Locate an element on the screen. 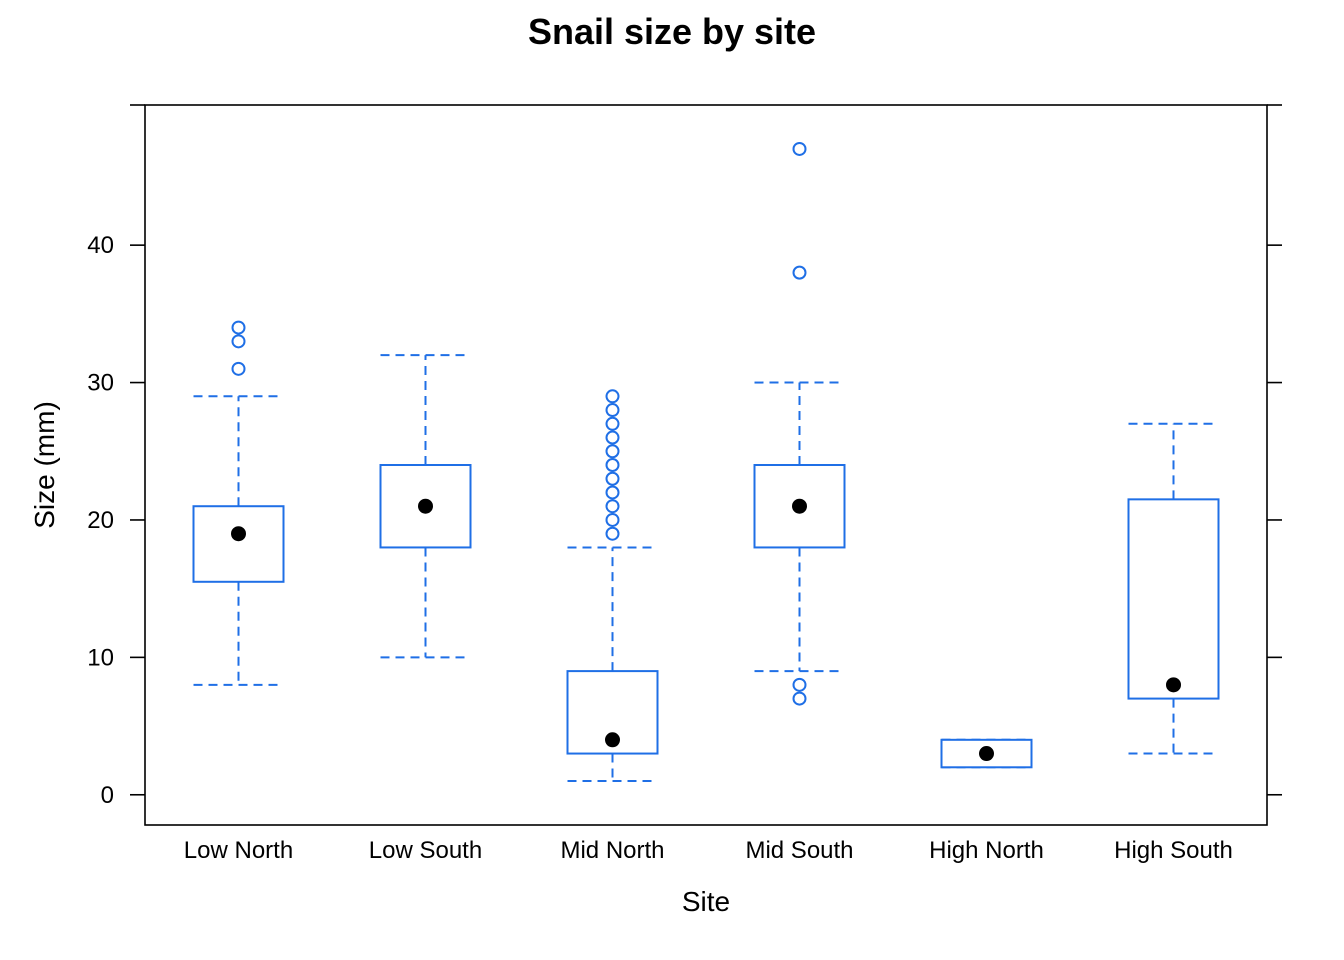  x-tick-label: Low North is located at coordinates (238, 850).